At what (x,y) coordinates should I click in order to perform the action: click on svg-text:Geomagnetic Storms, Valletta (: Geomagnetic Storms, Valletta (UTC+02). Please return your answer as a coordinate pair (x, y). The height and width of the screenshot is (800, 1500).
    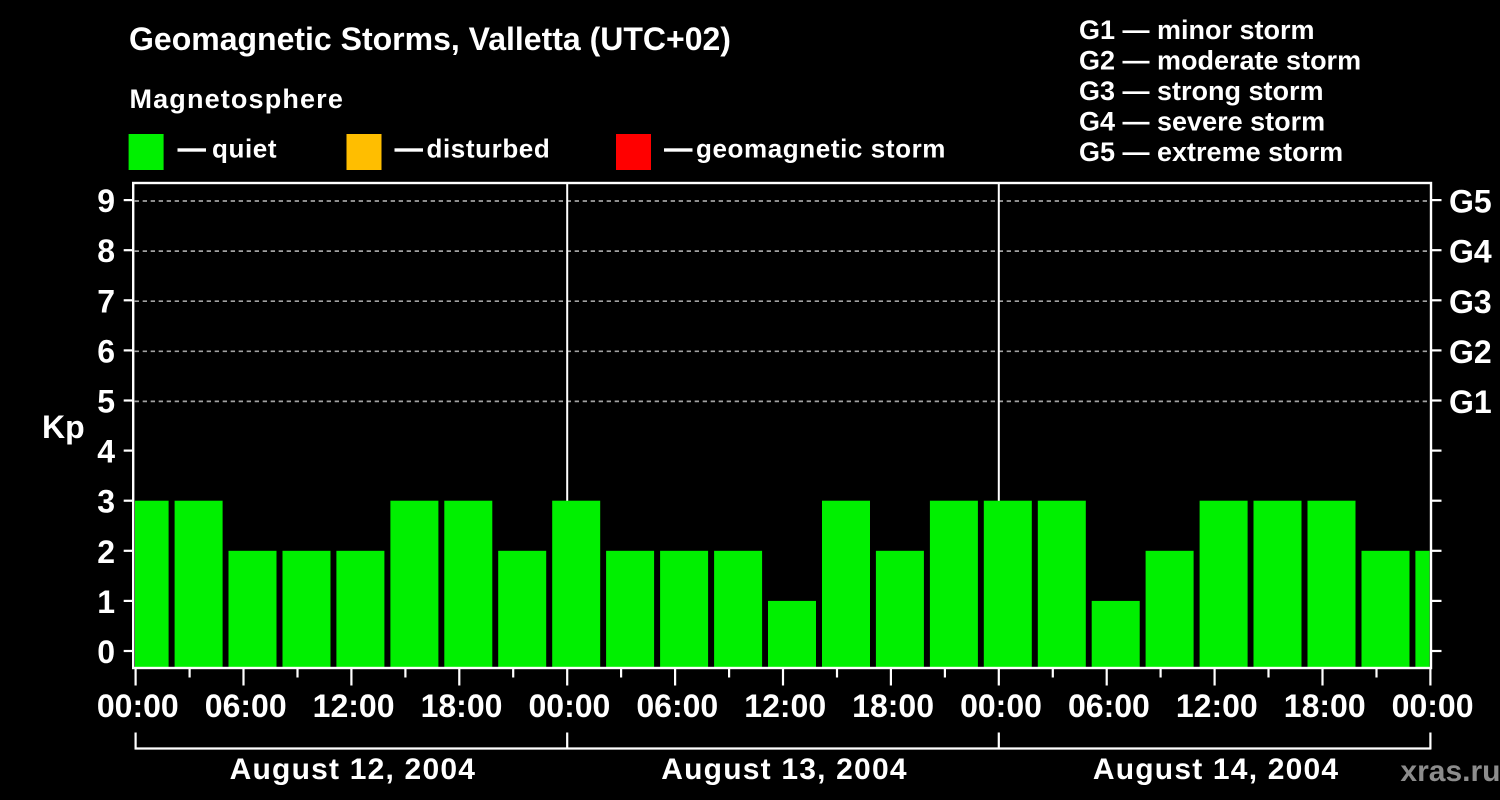
    Looking at the image, I should click on (430, 39).